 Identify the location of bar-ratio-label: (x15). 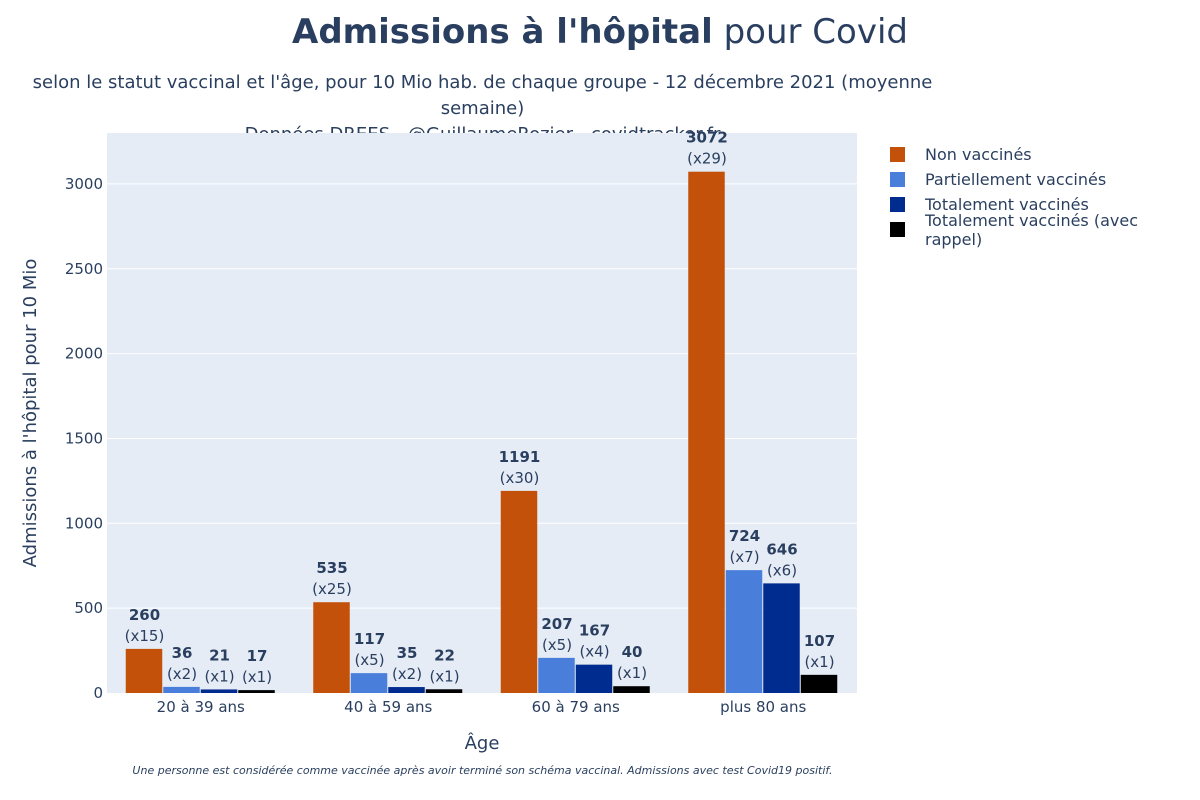
(145, 636).